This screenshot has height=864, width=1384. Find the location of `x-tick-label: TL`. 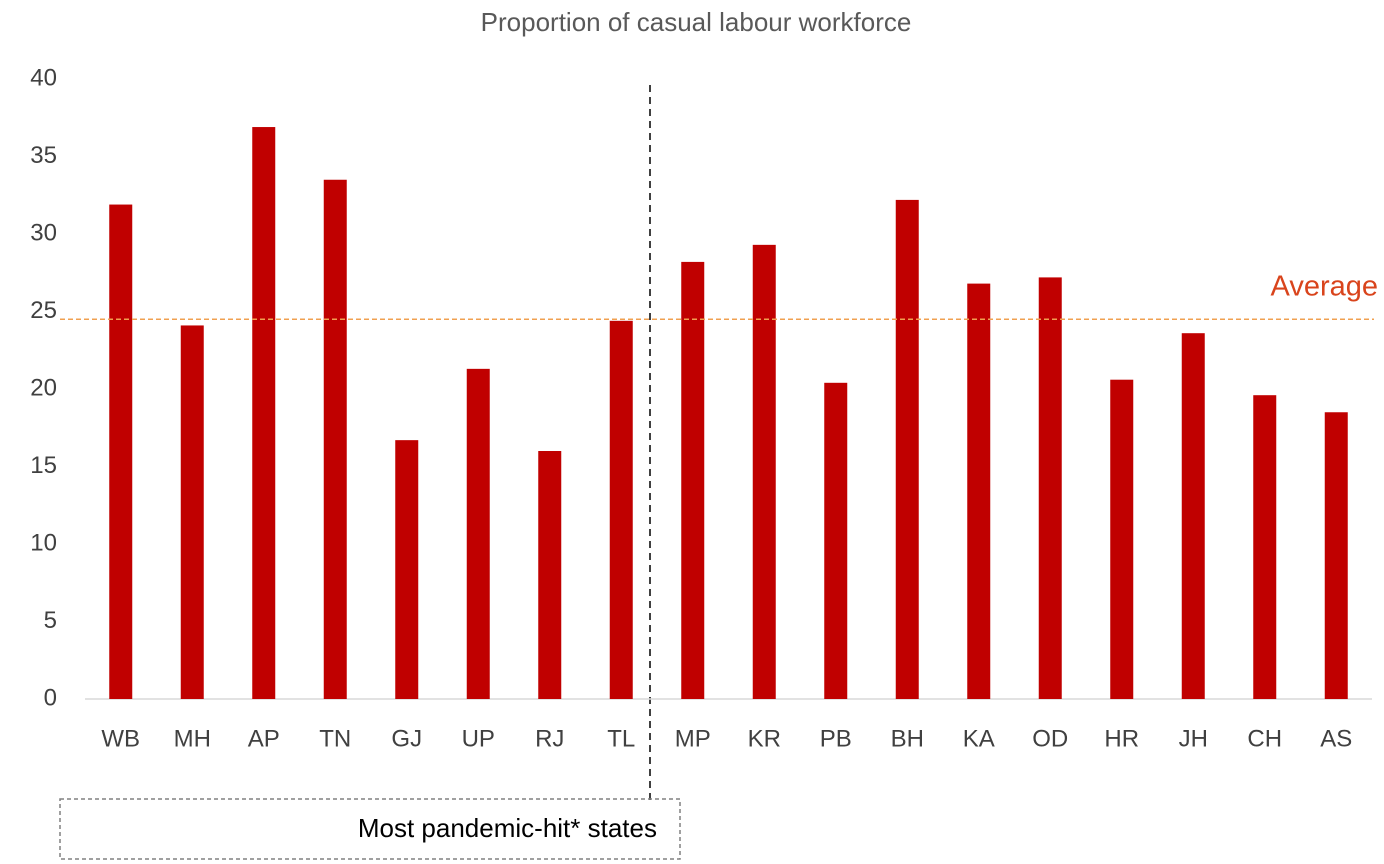

x-tick-label: TL is located at coordinates (621, 738).